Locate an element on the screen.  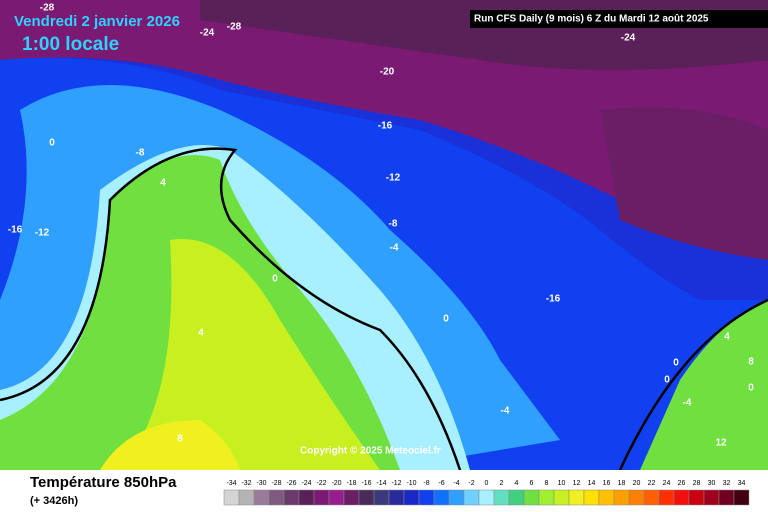
legend-tick-label: 8 is located at coordinates (547, 483).